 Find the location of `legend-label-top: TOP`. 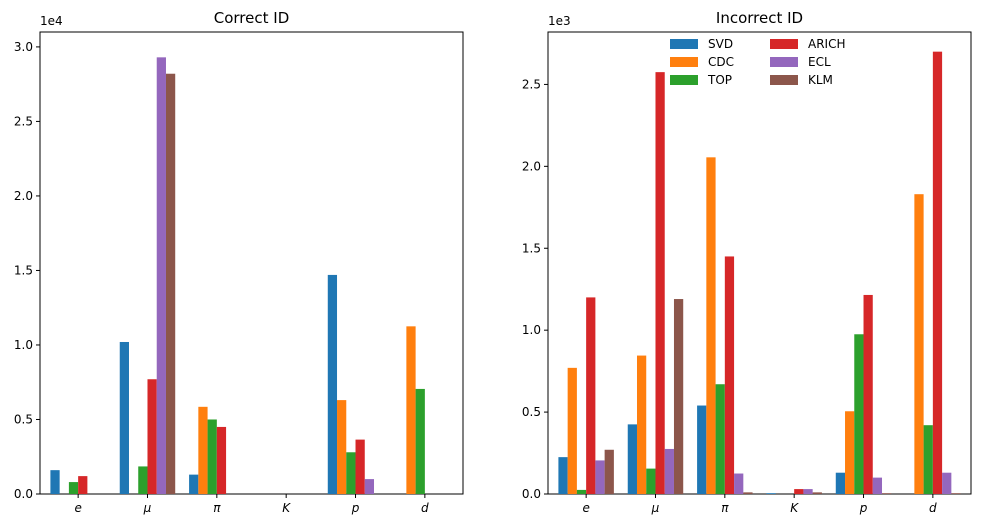

legend-label-top: TOP is located at coordinates (719, 80).